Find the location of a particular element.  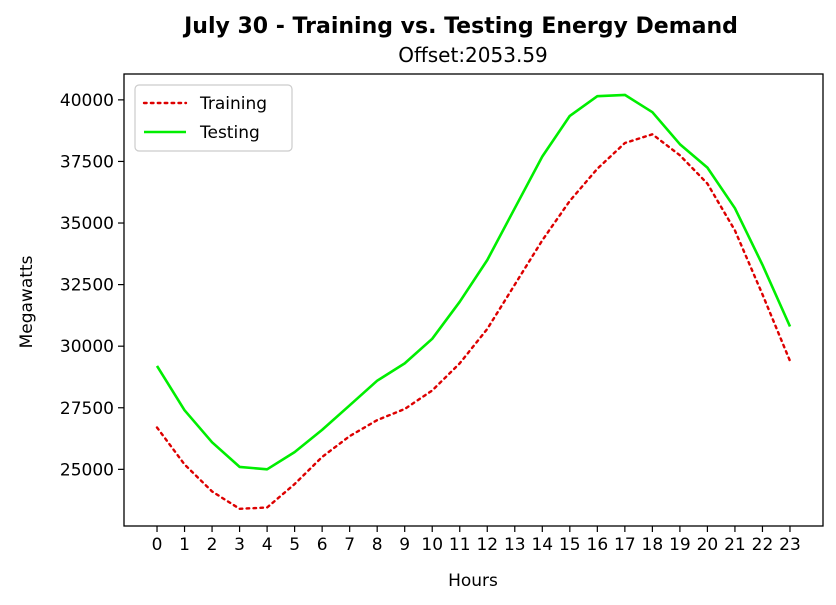

x-tick-label: 1 is located at coordinates (184, 545).